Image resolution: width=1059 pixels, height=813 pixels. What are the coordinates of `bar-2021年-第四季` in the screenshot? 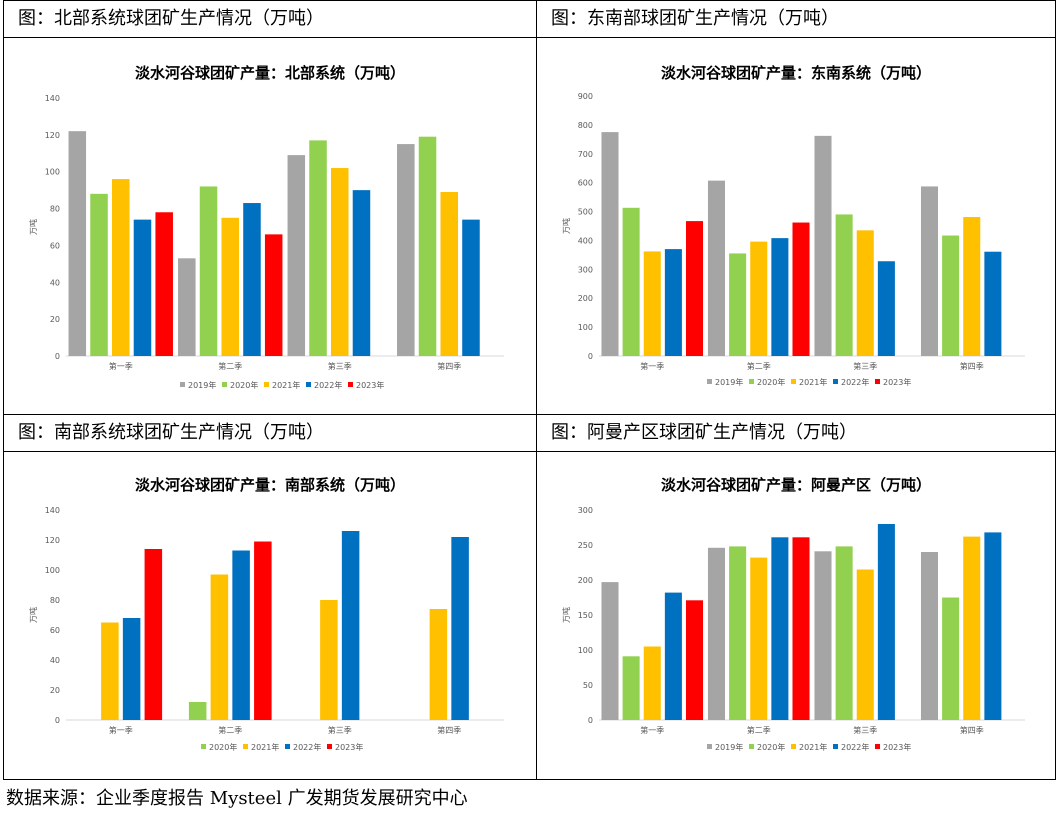 It's located at (972, 628).